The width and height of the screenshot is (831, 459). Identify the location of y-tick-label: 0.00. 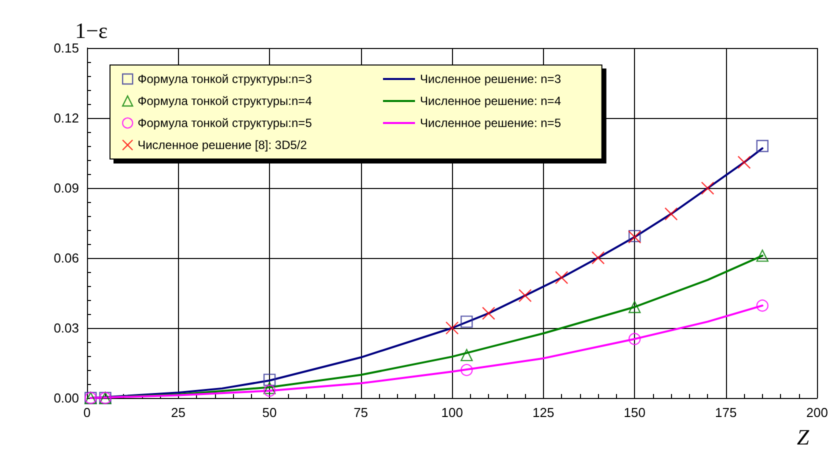
(66, 398).